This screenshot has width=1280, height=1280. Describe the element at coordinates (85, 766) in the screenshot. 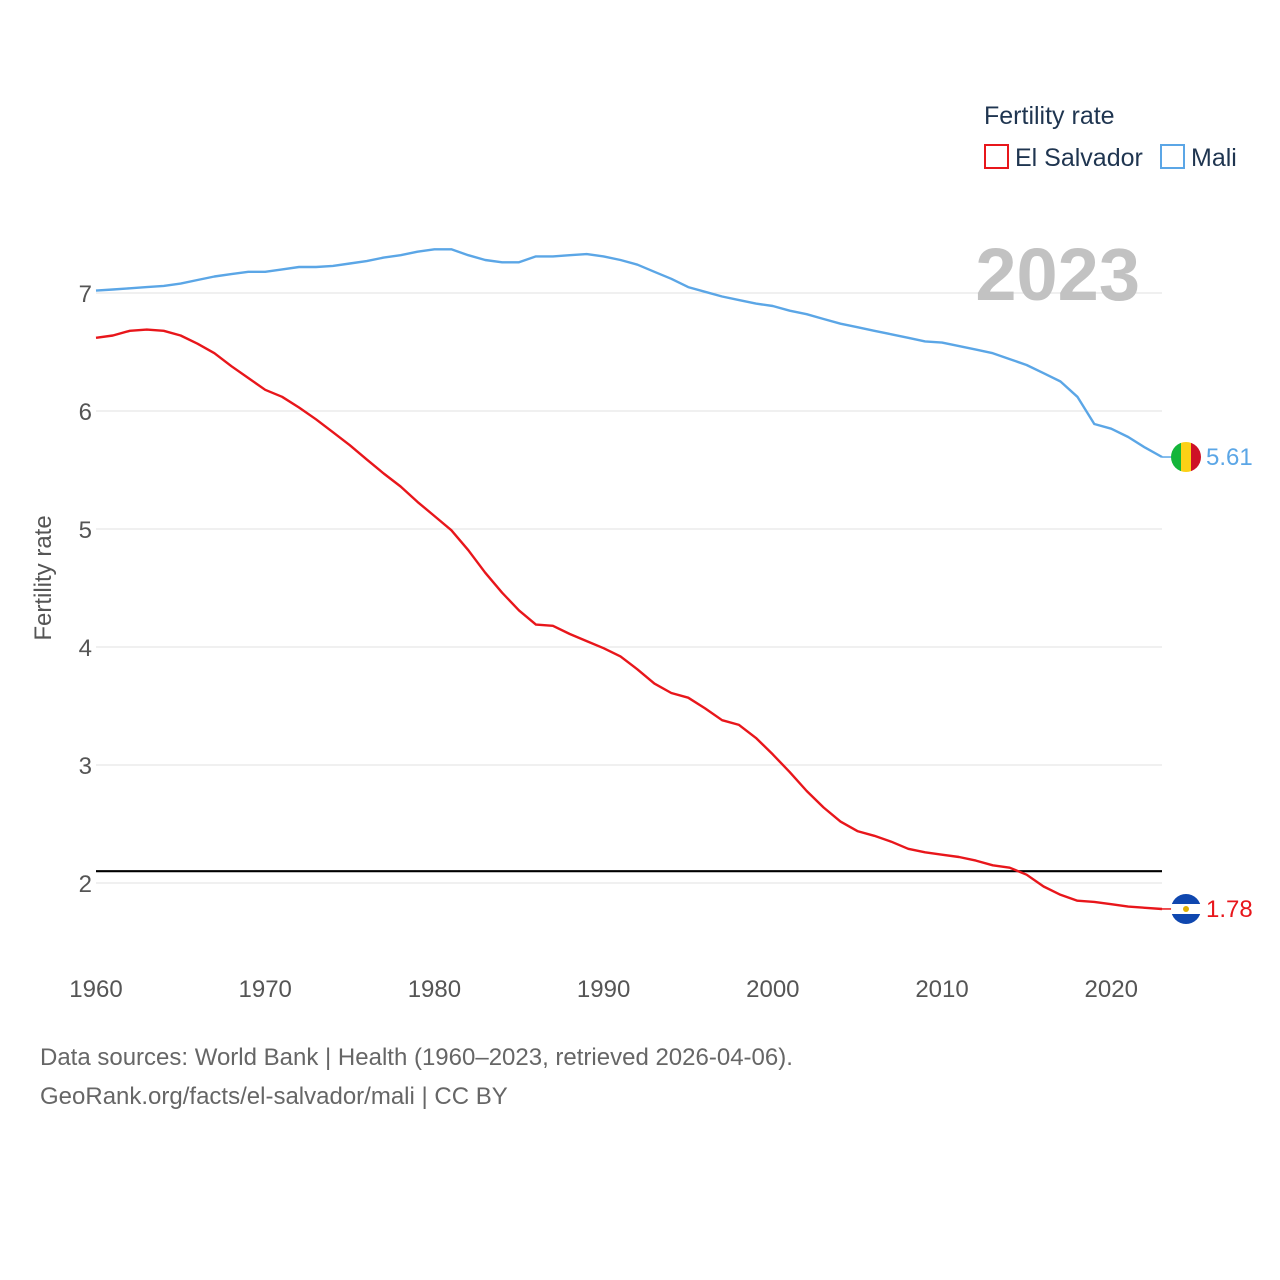

I see `y-tick-label-3: 3` at that location.